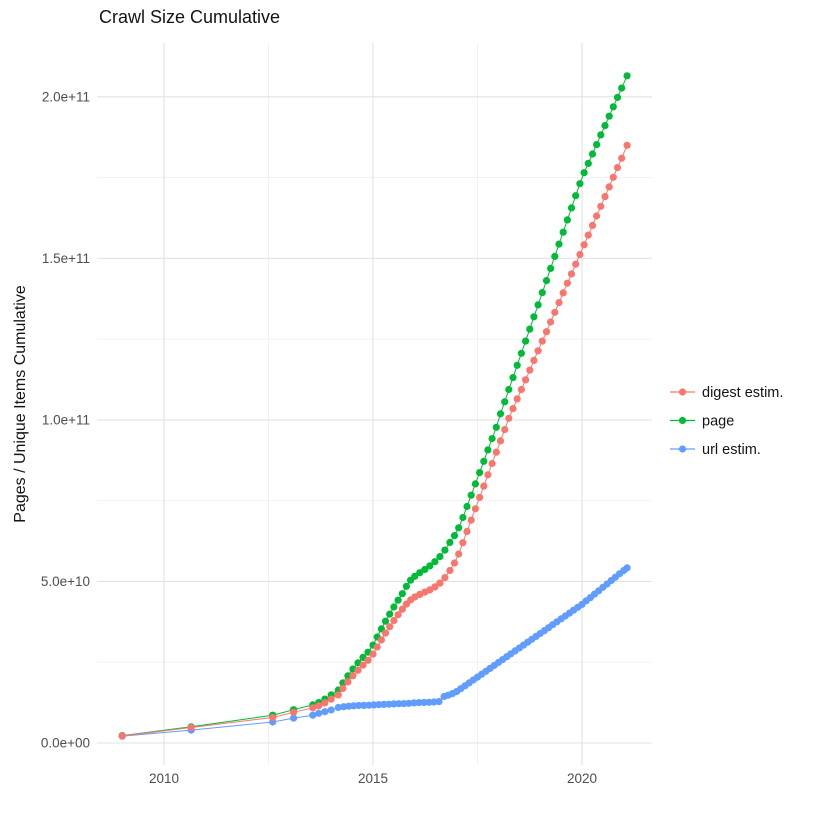 Image resolution: width=826 pixels, height=832 pixels. What do you see at coordinates (65, 581) in the screenshot?
I see `y-tick-label: 5.0e+10` at bounding box center [65, 581].